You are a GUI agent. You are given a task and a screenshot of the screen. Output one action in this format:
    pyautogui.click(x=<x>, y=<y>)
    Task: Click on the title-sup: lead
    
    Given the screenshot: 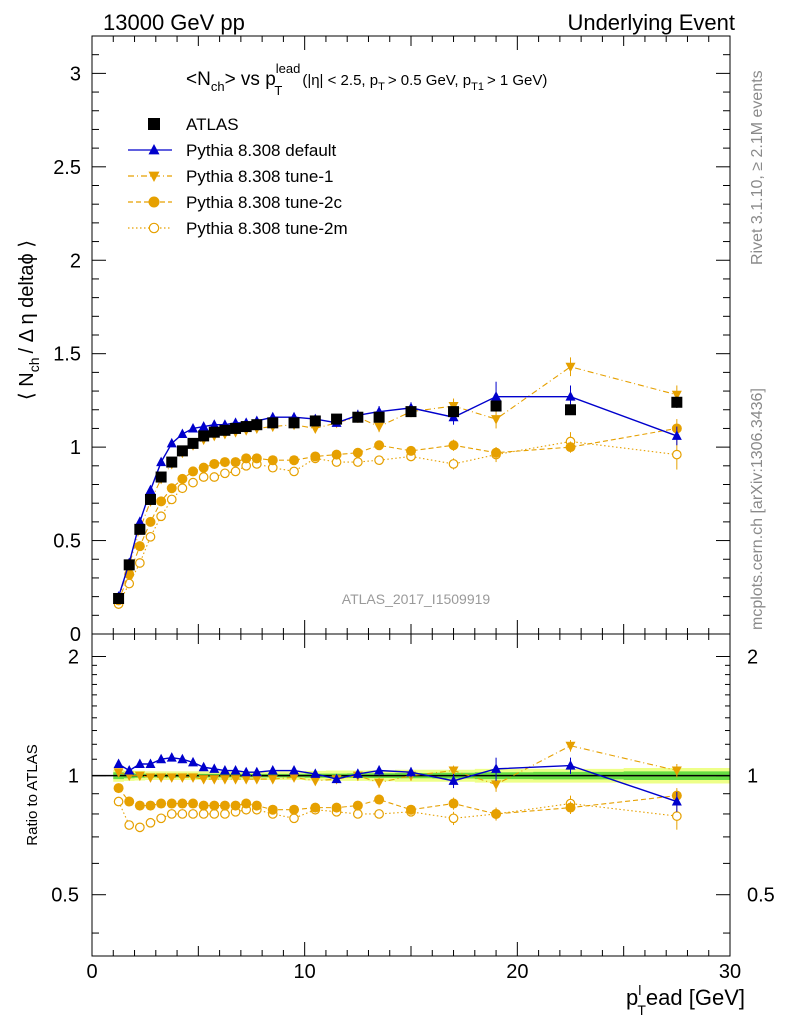 What is the action you would take?
    pyautogui.click(x=288, y=68)
    